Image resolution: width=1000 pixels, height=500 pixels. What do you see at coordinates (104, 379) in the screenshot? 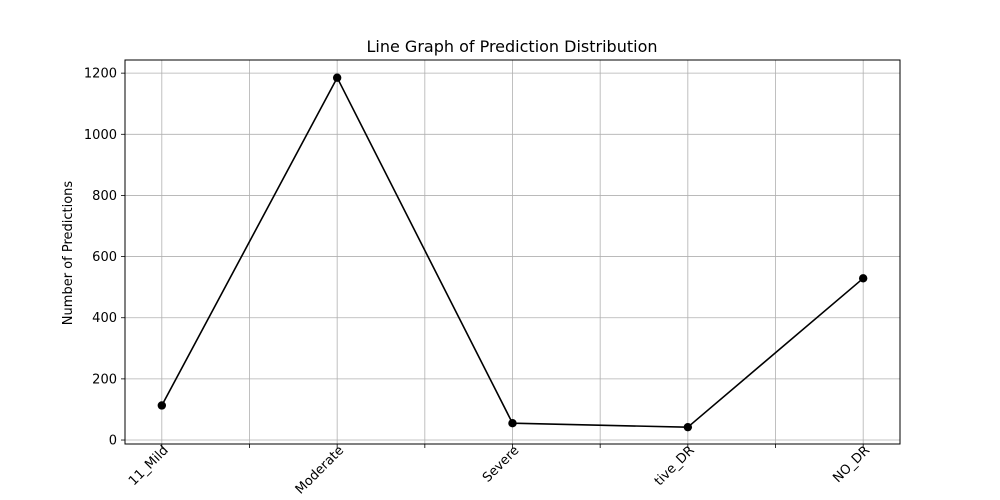
I see `y-tick-label: 200` at bounding box center [104, 379].